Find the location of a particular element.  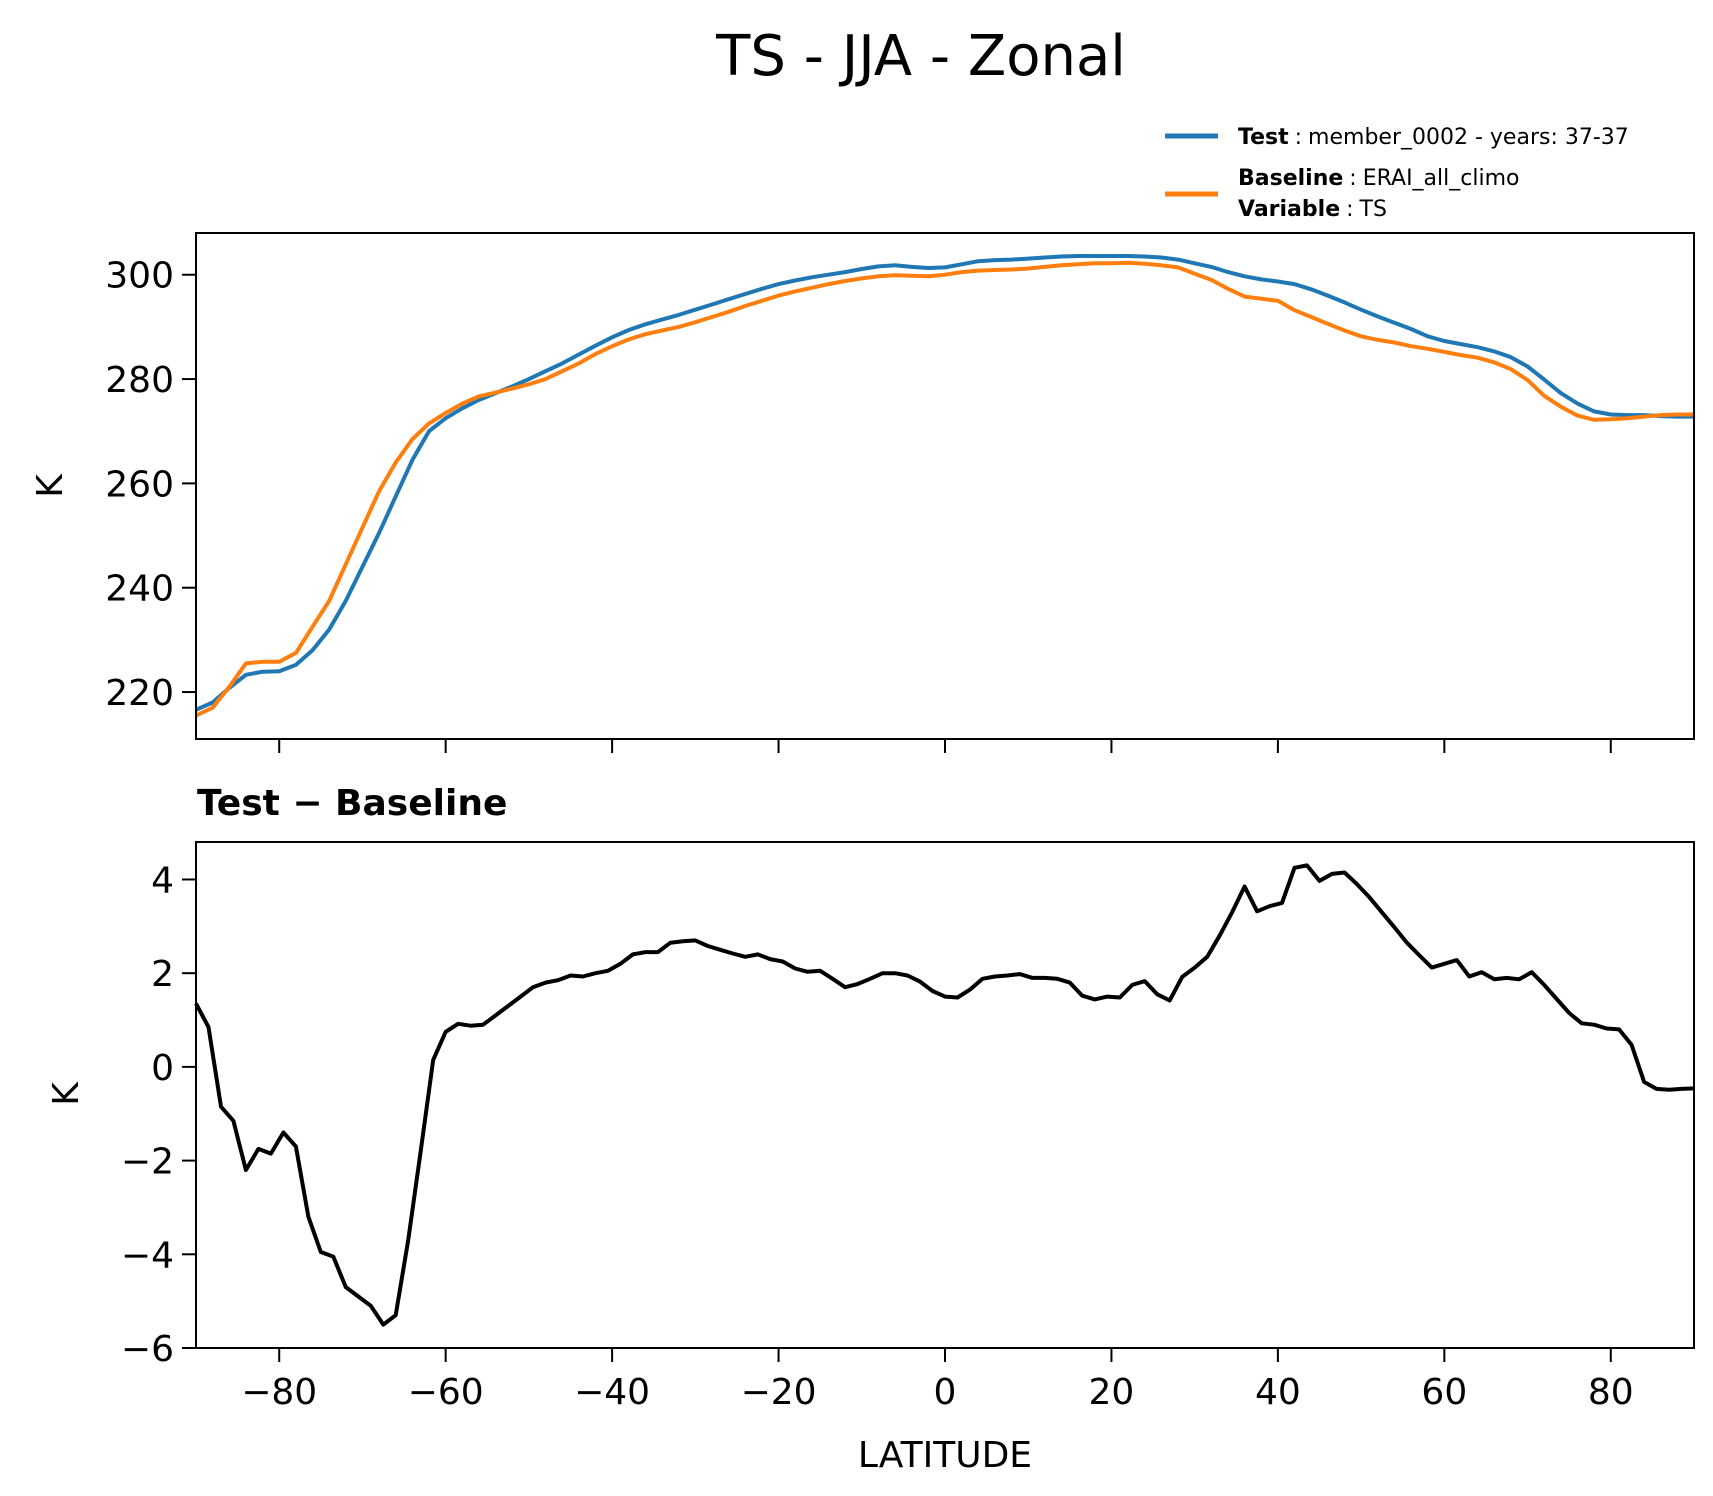

x-axis-label: LATITUDE is located at coordinates (945, 1455).